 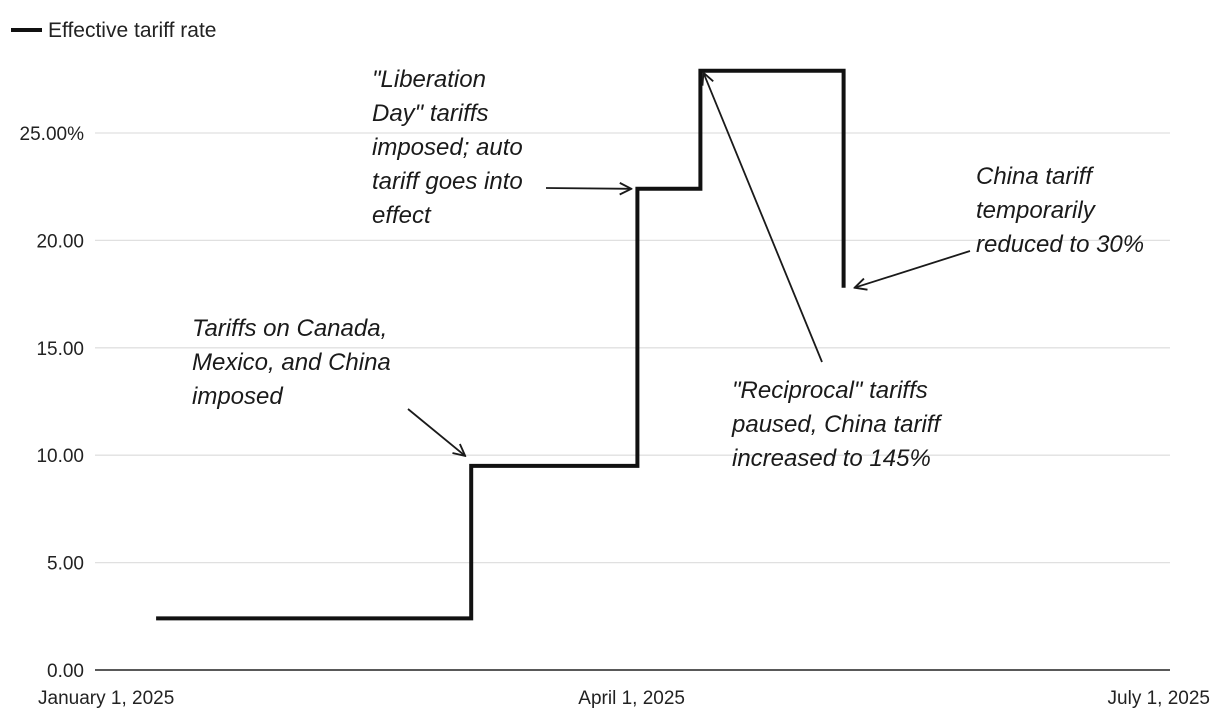 I want to click on annotation-line: imposed, so click(x=237, y=396).